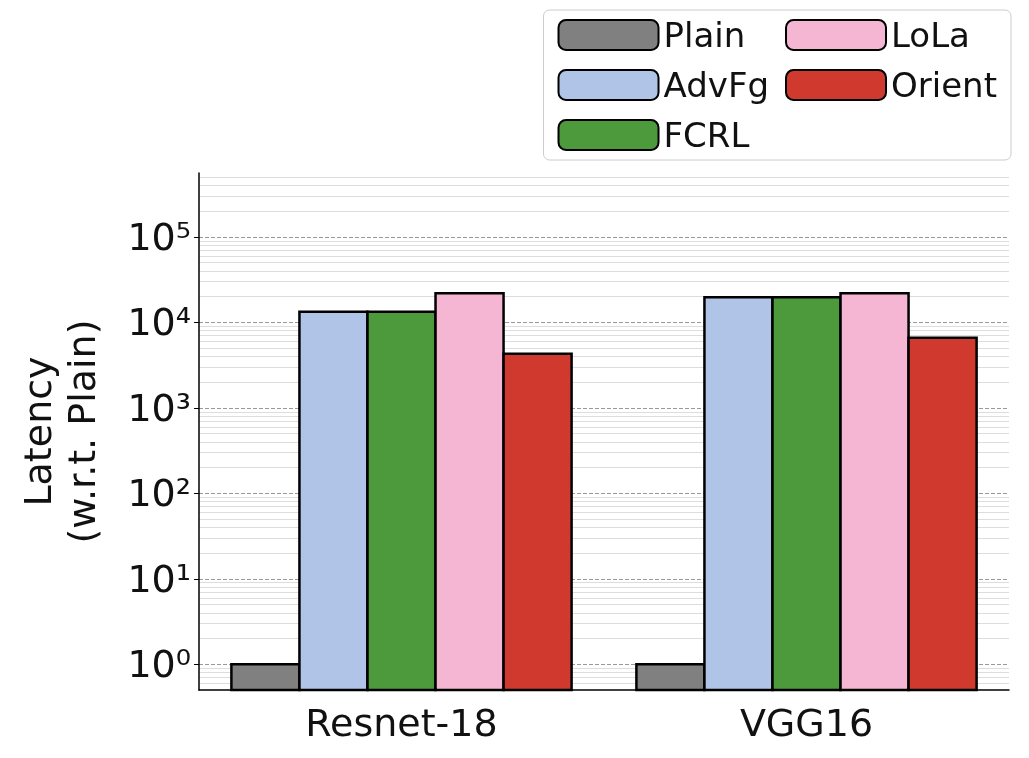 This screenshot has width=1029, height=758. I want to click on x-tick-label: VGG16, so click(806, 723).